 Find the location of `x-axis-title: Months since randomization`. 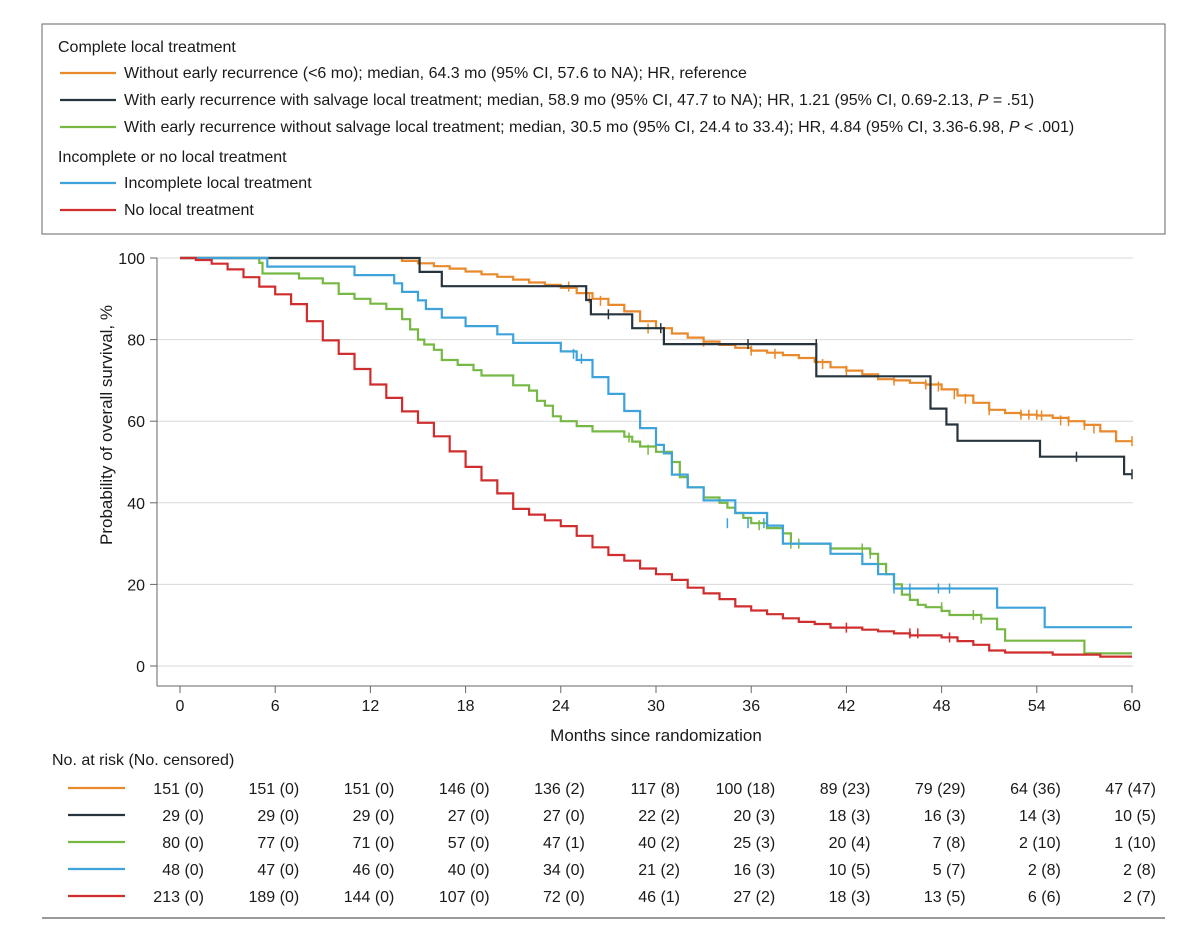

x-axis-title: Months since randomization is located at coordinates (656, 735).